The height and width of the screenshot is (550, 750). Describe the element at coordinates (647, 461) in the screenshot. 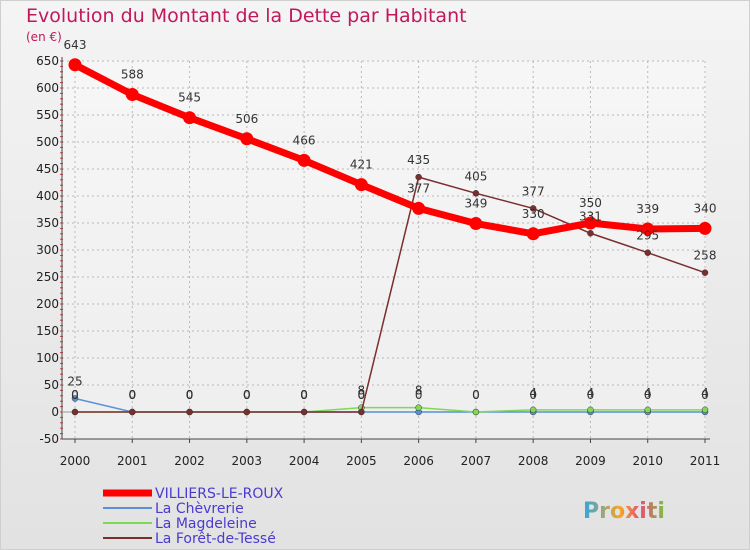

I see `x-tick-label: 2010` at that location.